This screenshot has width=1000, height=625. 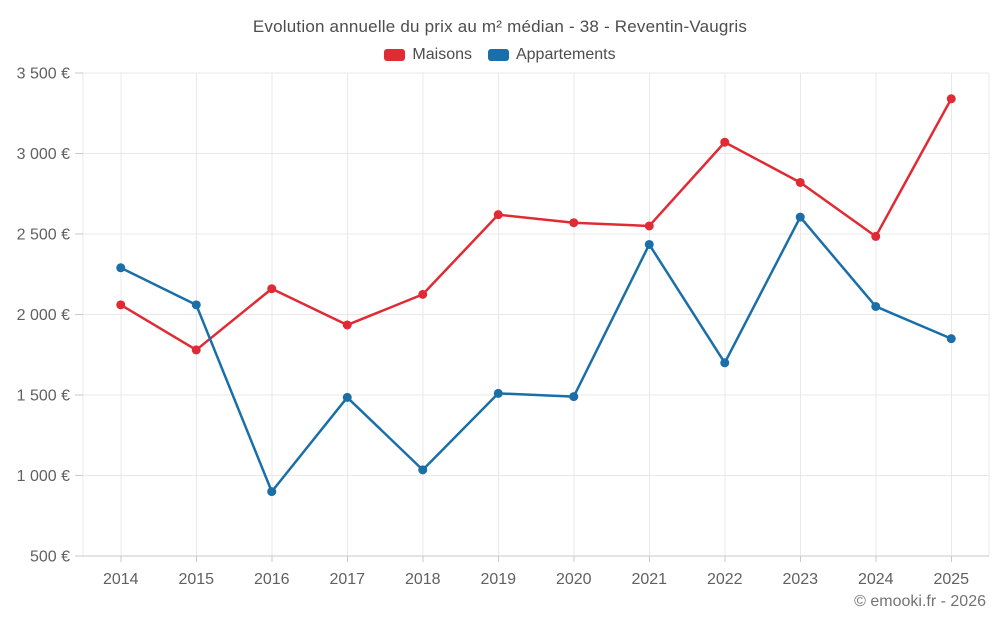 I want to click on x-axis-label: 2022, so click(x=725, y=579).